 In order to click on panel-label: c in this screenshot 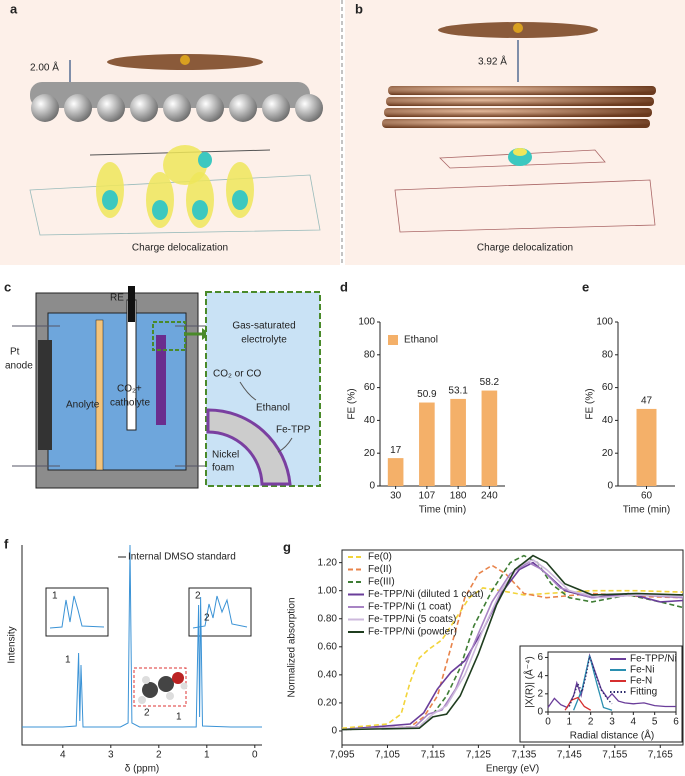, I will do `click(7, 286)`.